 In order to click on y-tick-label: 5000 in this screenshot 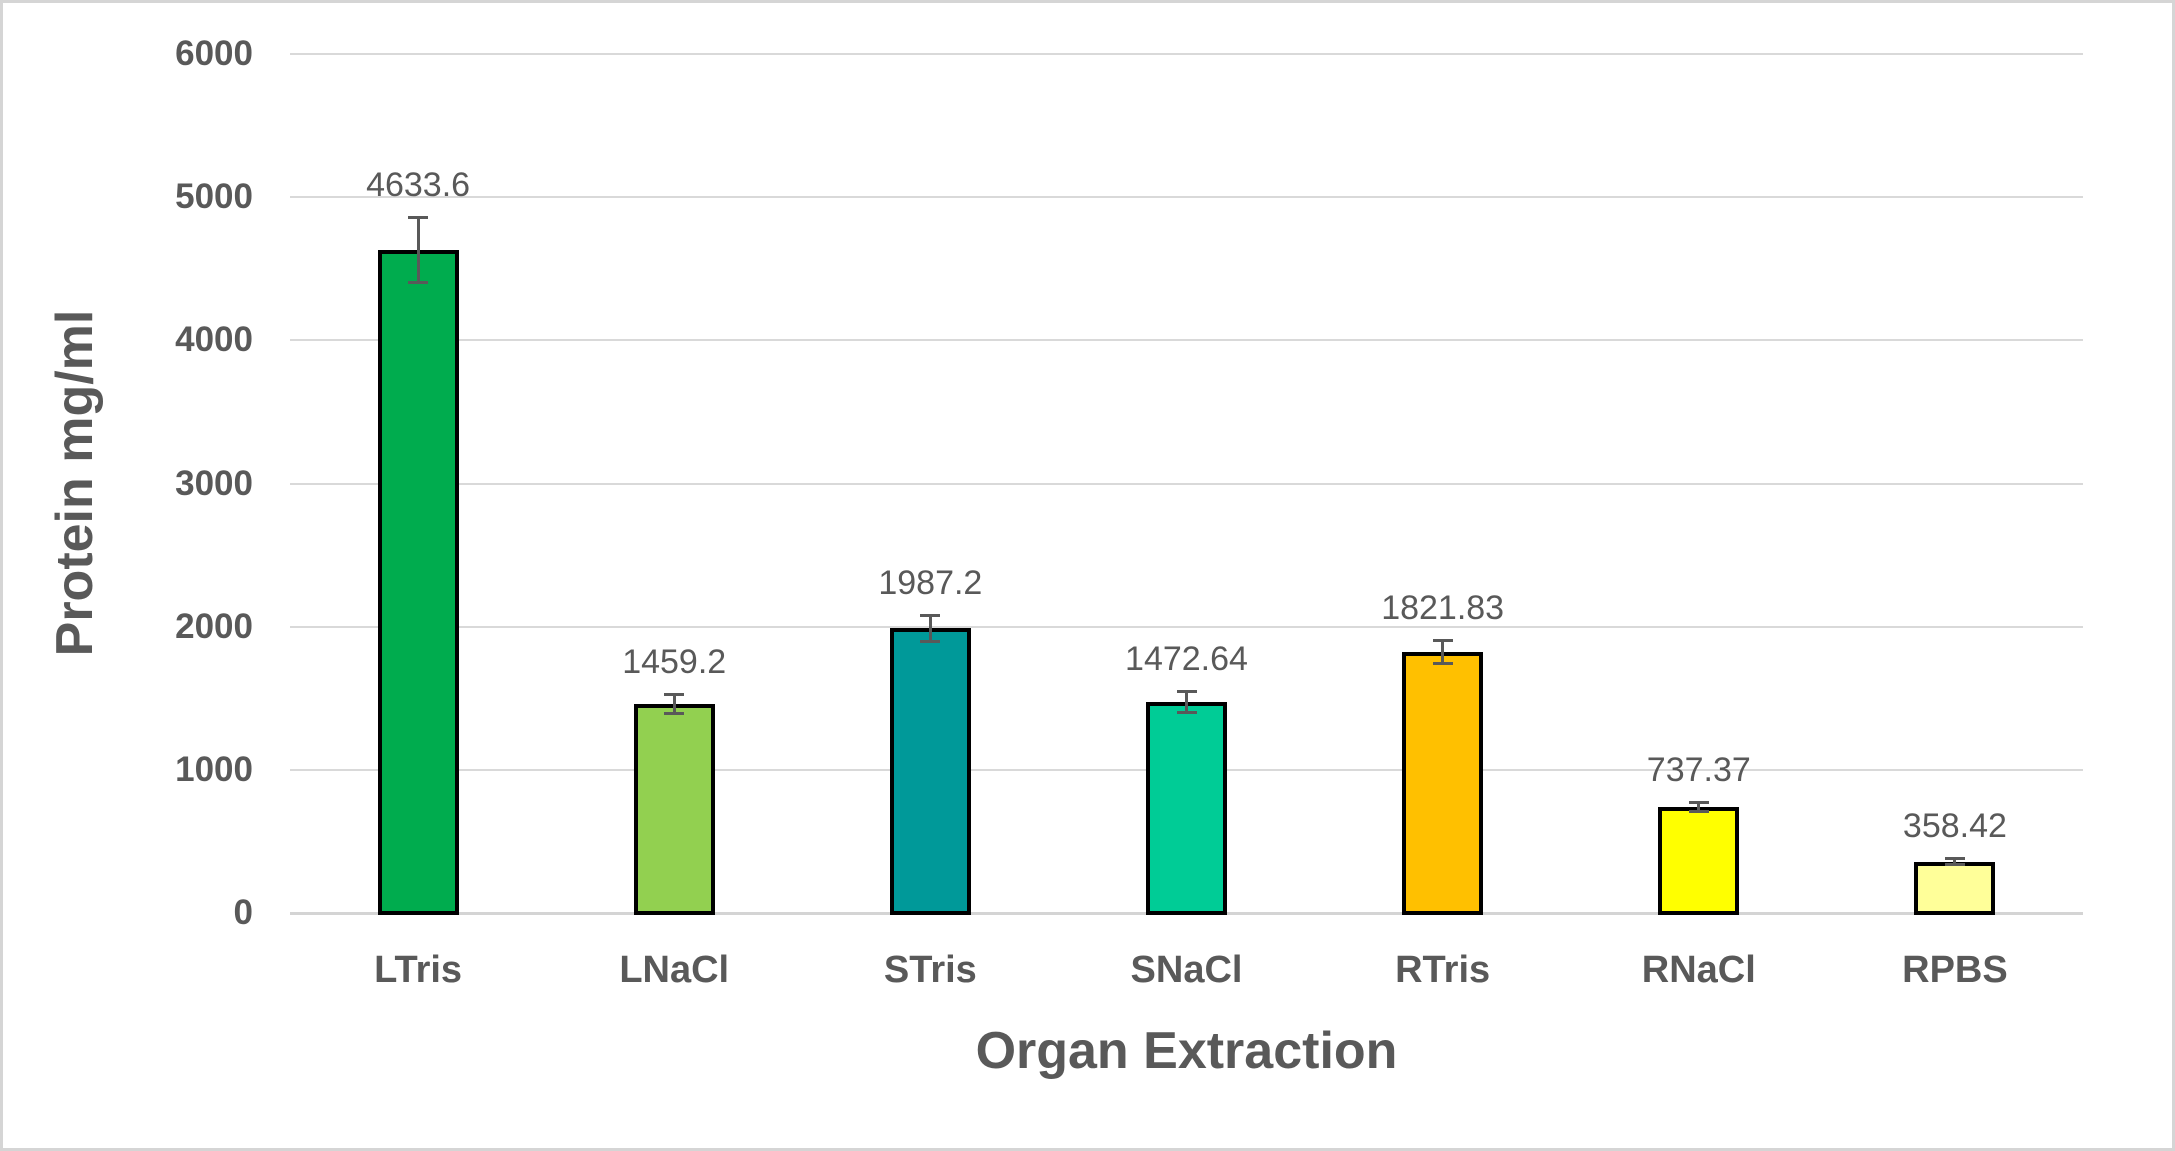, I will do `click(214, 197)`.